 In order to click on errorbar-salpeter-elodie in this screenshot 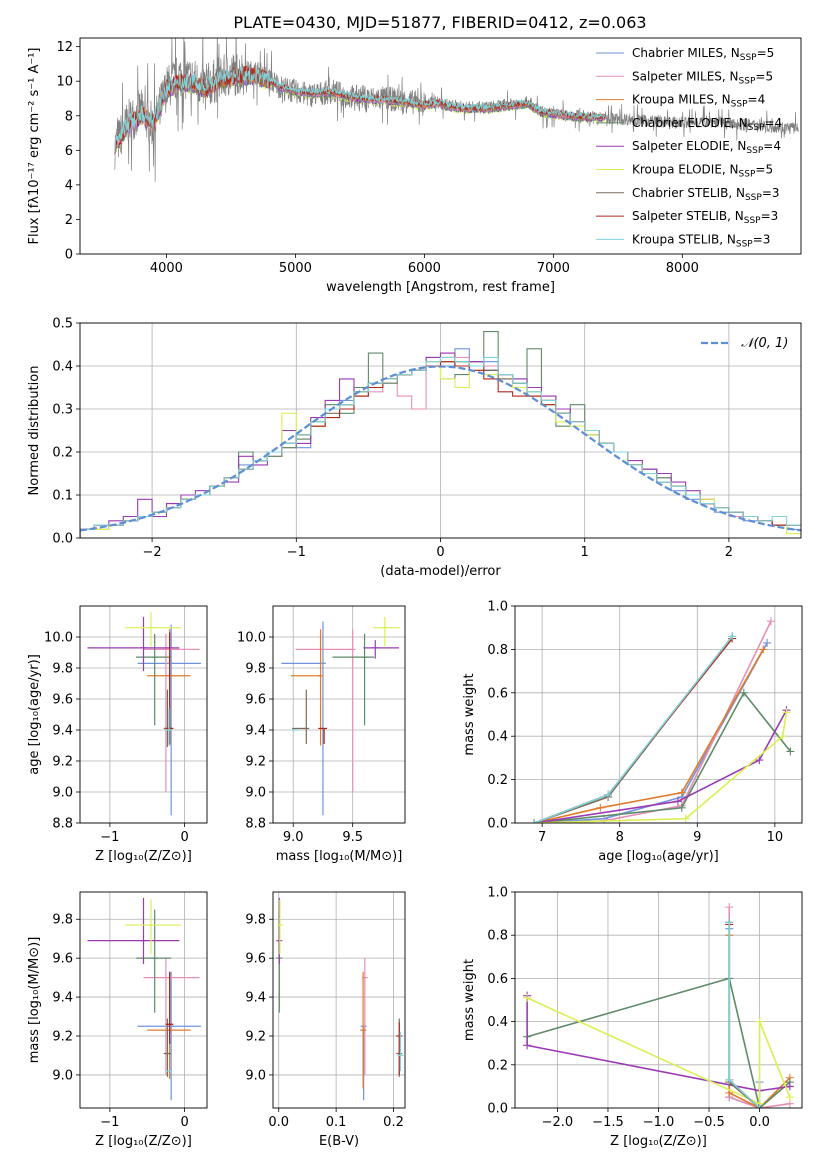, I will do `click(381, 649)`.